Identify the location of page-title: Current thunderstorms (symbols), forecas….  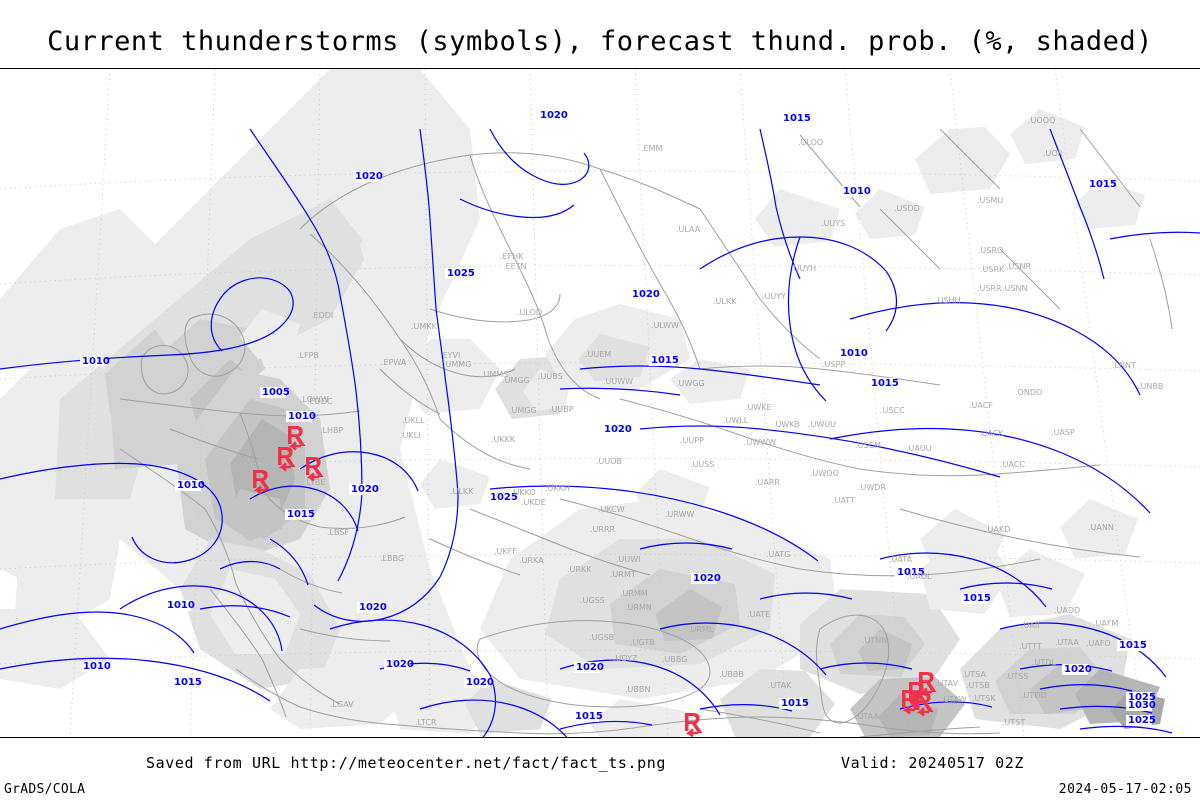
(600, 41).